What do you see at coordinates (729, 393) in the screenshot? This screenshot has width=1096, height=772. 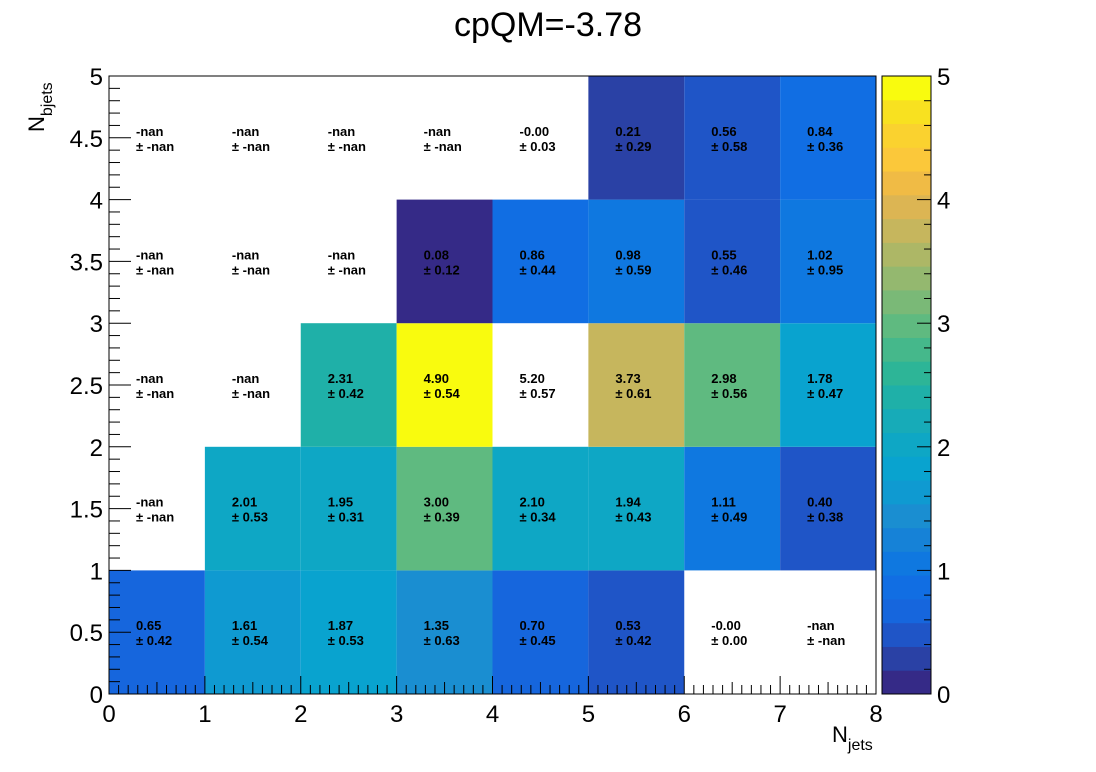 I see `cell-error-label: ± 0.56` at bounding box center [729, 393].